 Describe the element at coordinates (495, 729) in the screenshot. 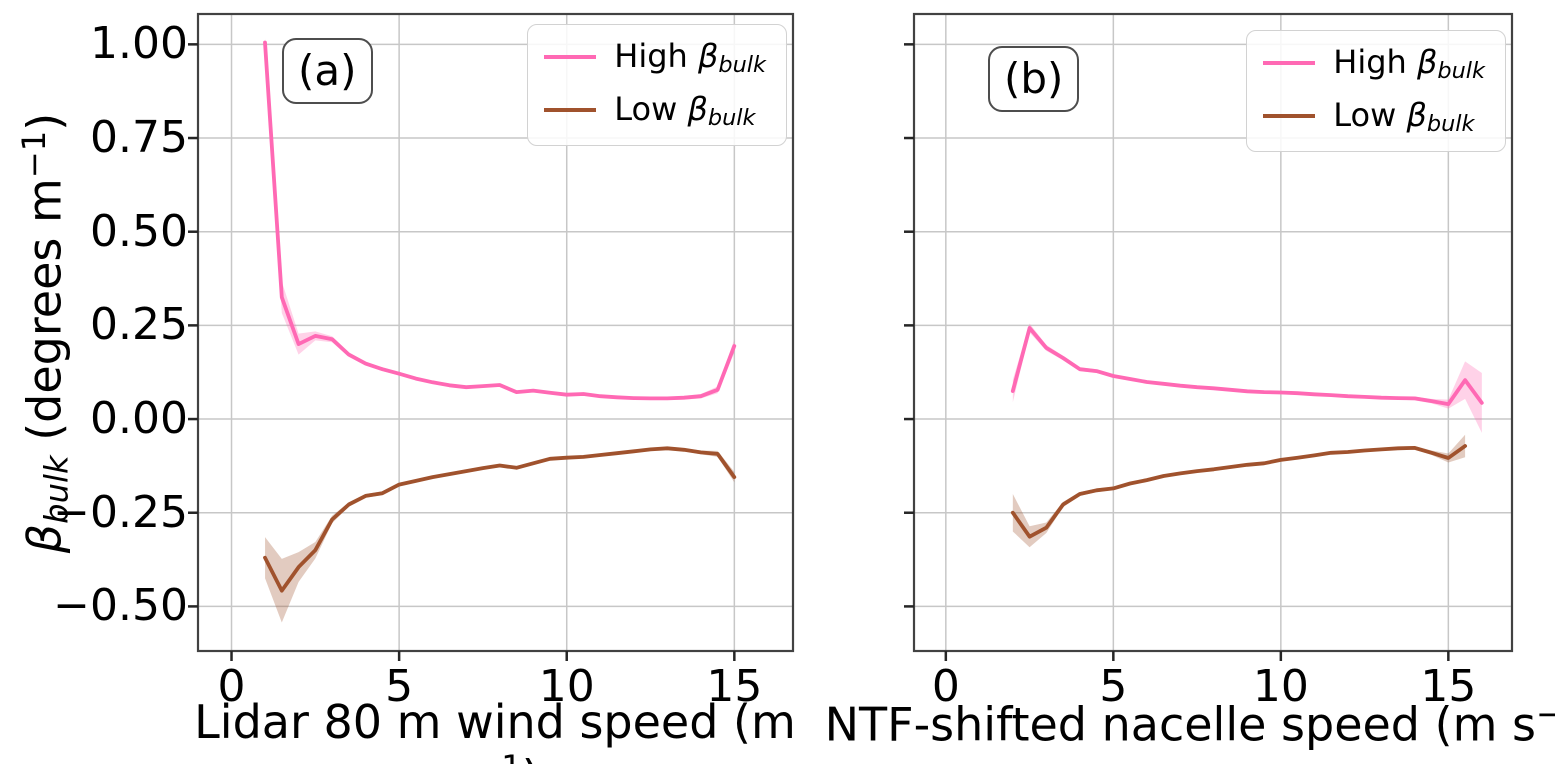

I see `x-axis-label-panel-a: Lidar 80 m wind speed (m s−1)` at that location.